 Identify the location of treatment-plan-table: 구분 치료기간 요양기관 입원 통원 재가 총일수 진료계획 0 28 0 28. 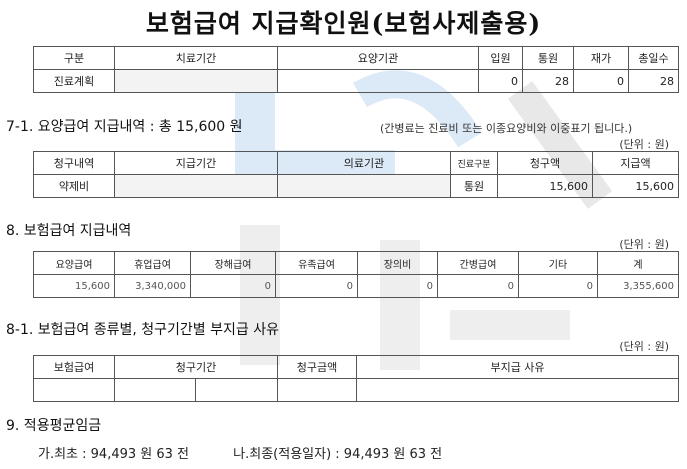
(356, 69).